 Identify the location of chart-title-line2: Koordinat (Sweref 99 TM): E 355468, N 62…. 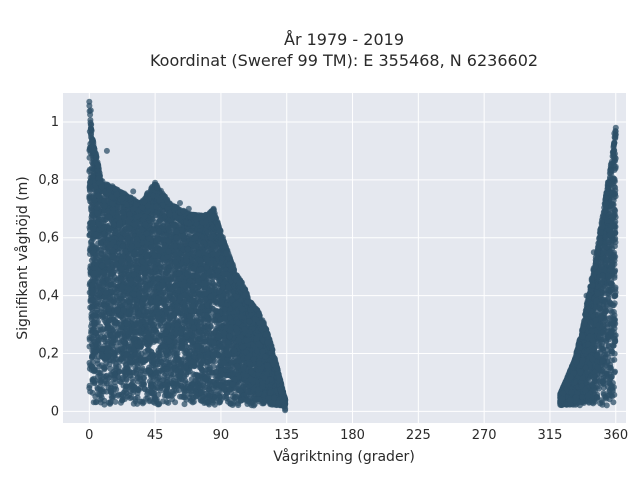
(344, 60).